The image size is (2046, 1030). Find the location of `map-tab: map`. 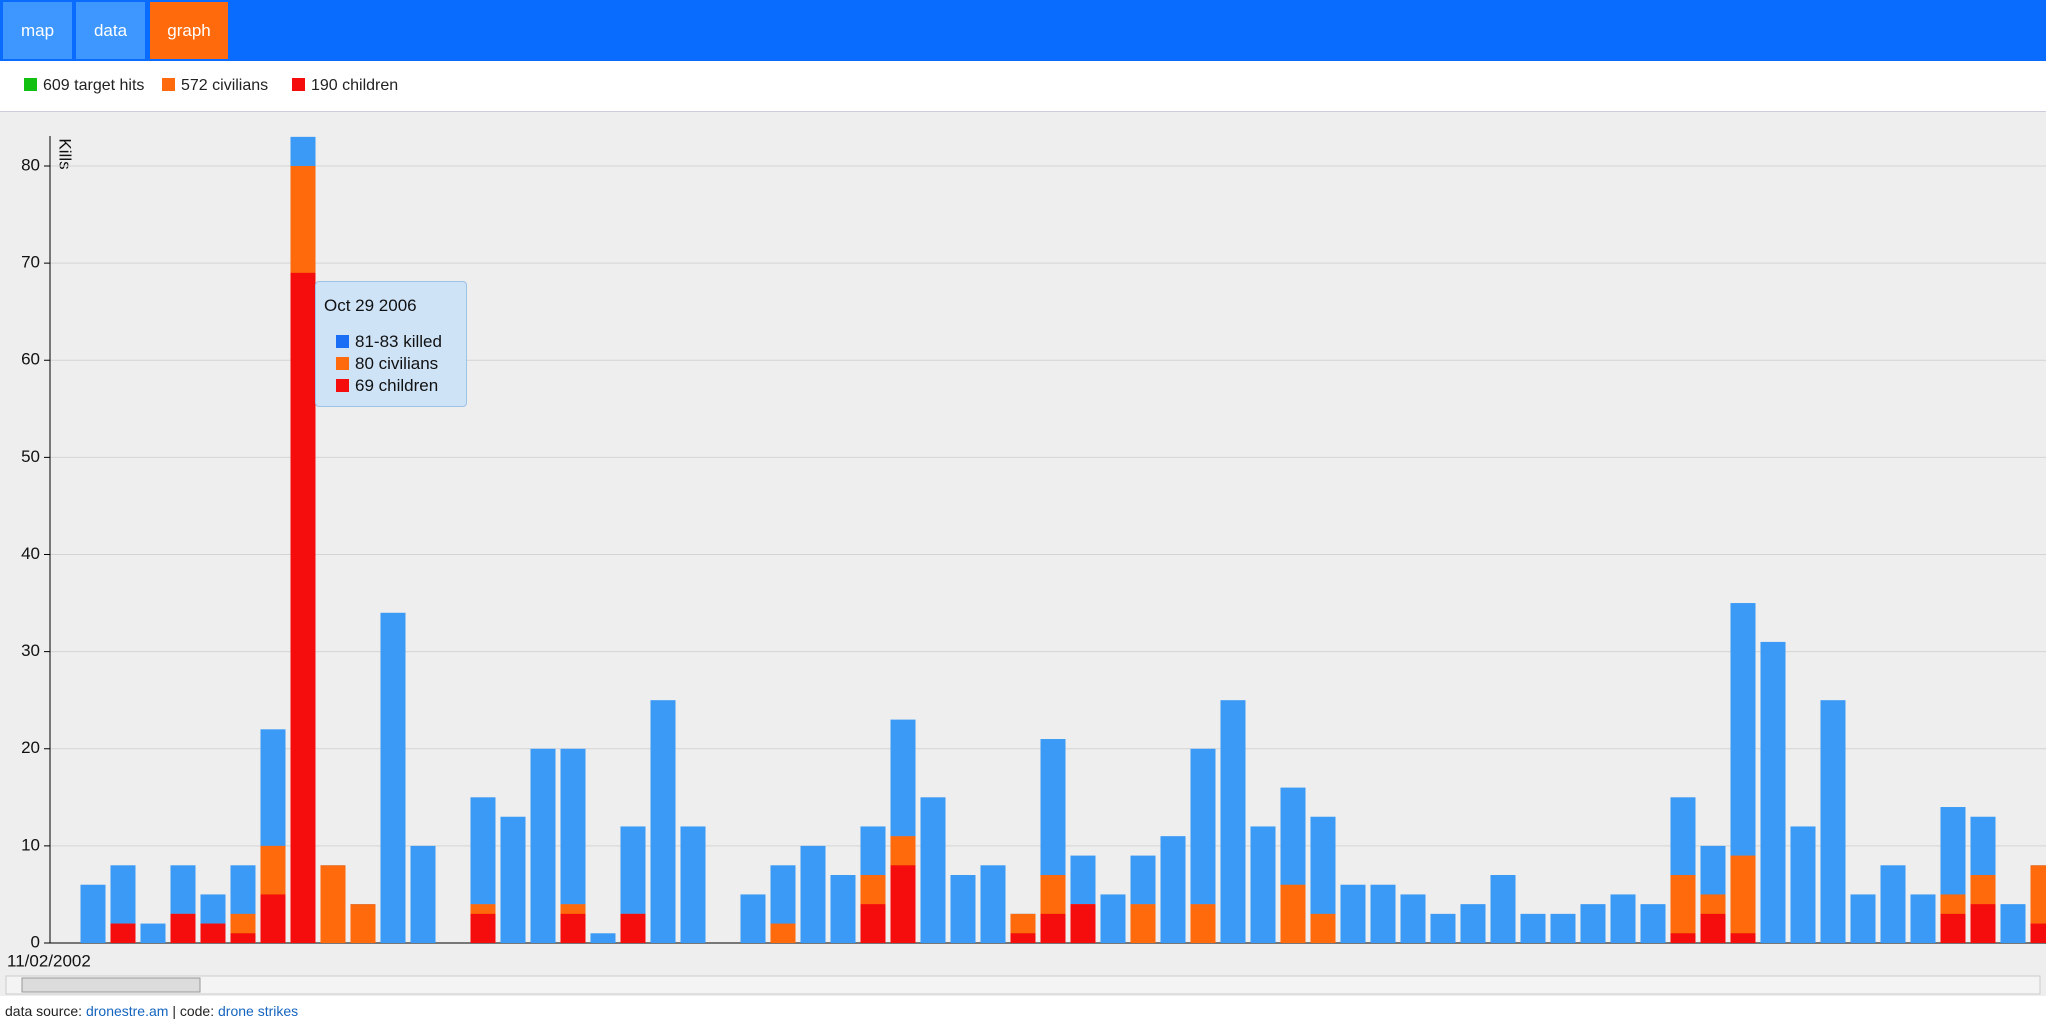

map-tab: map is located at coordinates (37, 30).